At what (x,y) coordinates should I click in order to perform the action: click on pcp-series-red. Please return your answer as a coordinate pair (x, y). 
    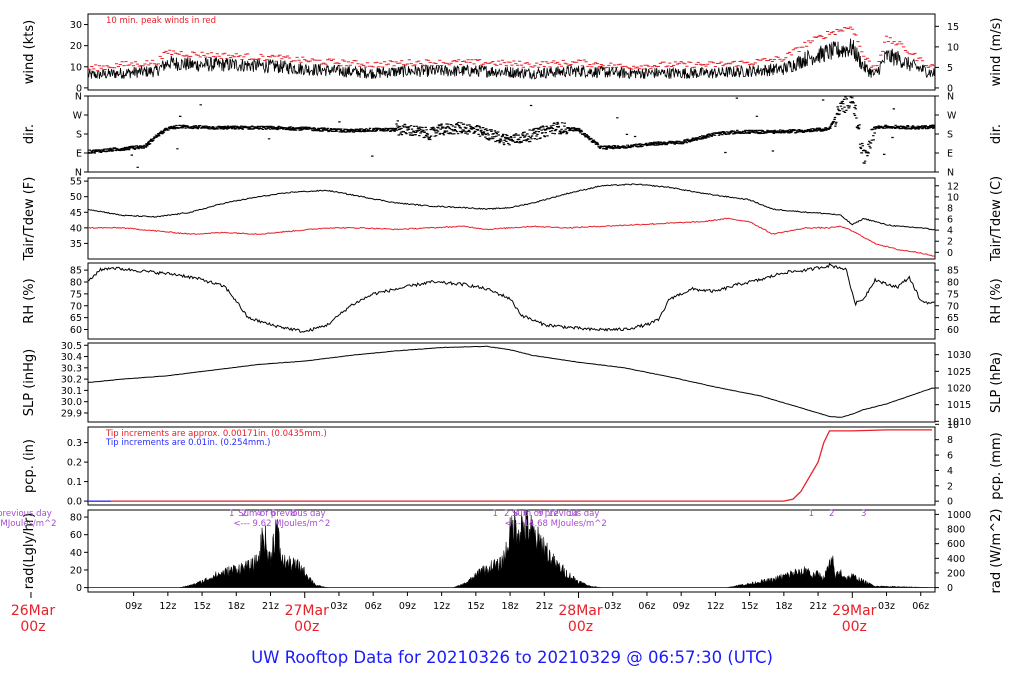
    Looking at the image, I should click on (510, 465).